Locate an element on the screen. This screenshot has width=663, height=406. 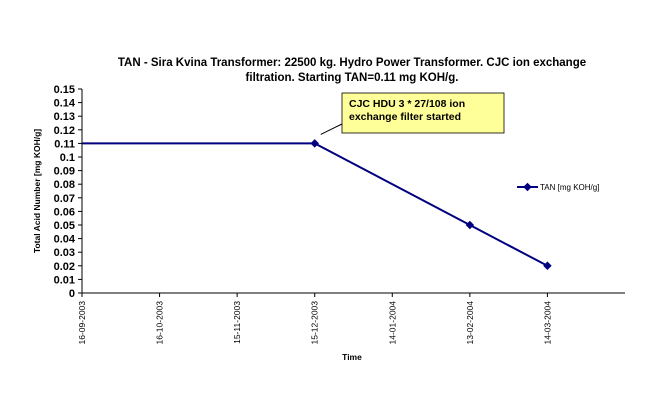
y-tick-label: 0.1 is located at coordinates (67, 158).